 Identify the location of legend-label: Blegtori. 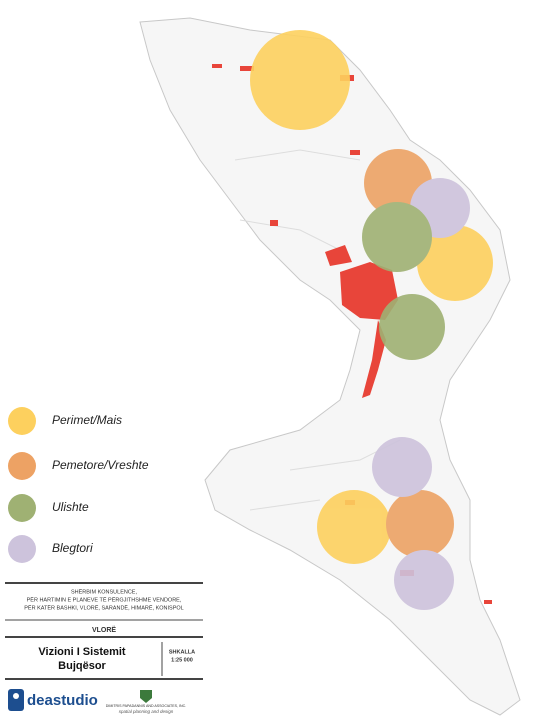
(72, 548).